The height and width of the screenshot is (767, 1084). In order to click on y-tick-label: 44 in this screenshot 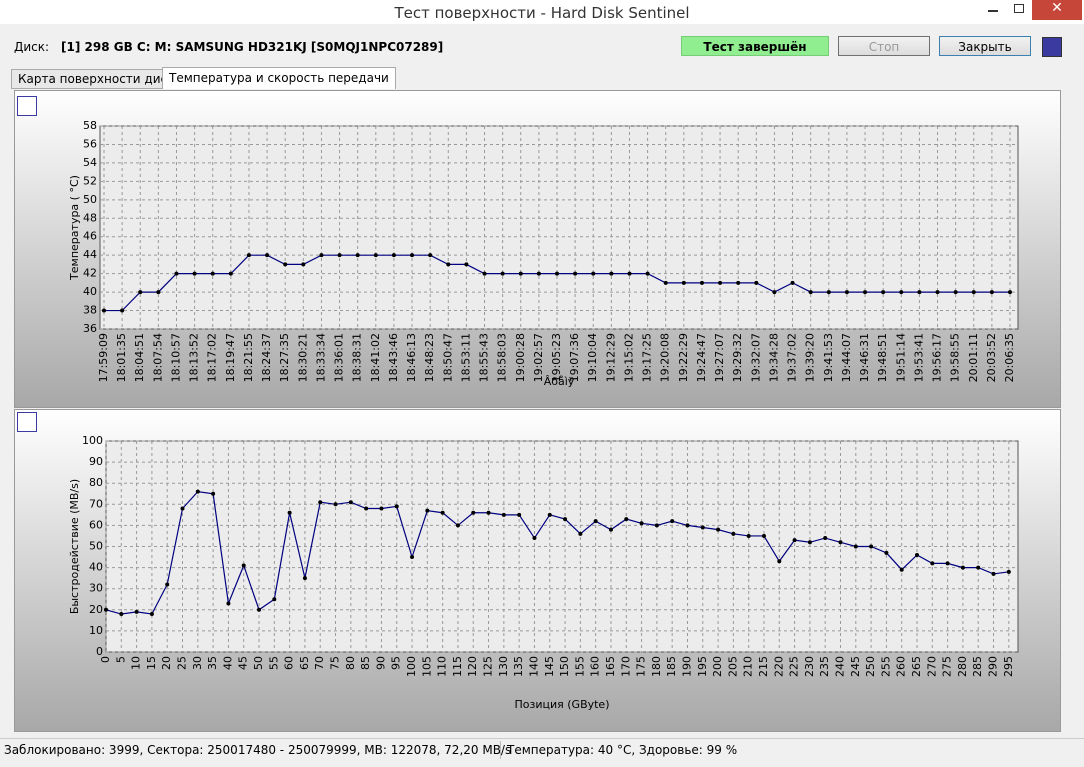, I will do `click(90, 254)`.